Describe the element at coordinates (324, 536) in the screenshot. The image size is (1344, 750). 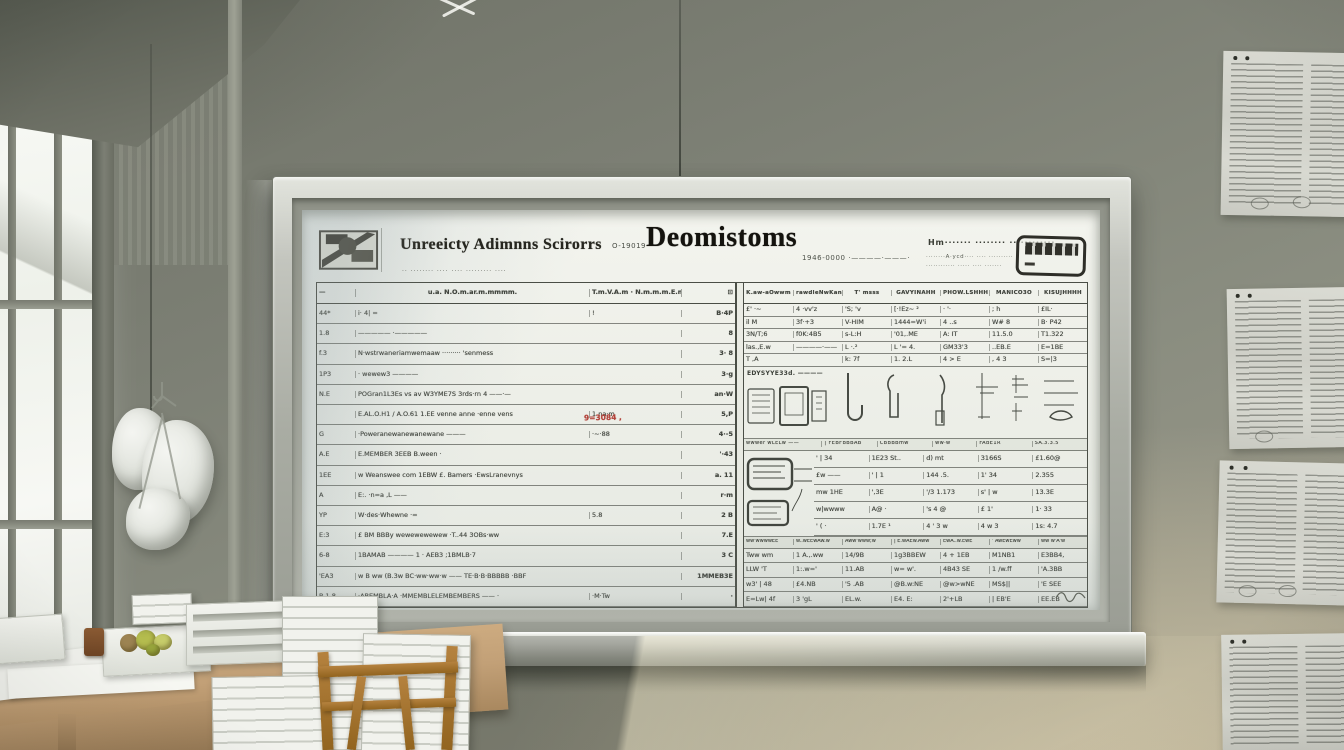
I see `row-code: E:3` at that location.